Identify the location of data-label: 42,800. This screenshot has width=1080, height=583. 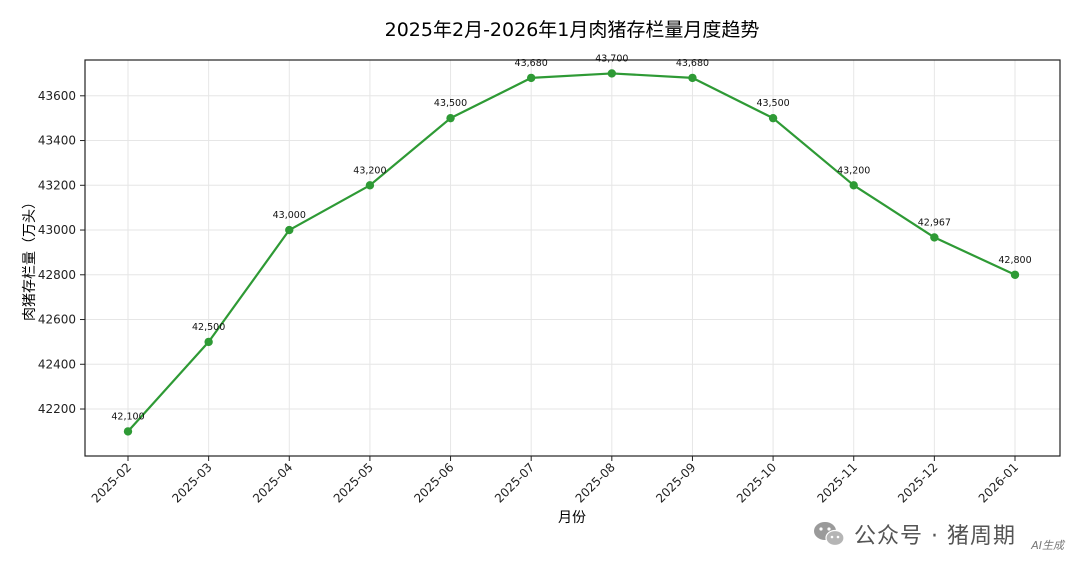
(1014, 260).